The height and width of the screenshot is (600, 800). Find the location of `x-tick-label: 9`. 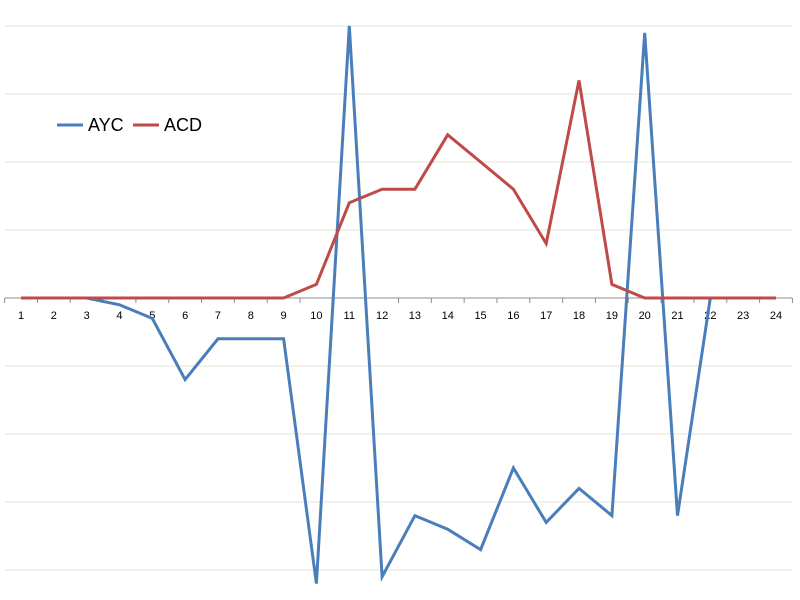

x-tick-label: 9 is located at coordinates (284, 316).